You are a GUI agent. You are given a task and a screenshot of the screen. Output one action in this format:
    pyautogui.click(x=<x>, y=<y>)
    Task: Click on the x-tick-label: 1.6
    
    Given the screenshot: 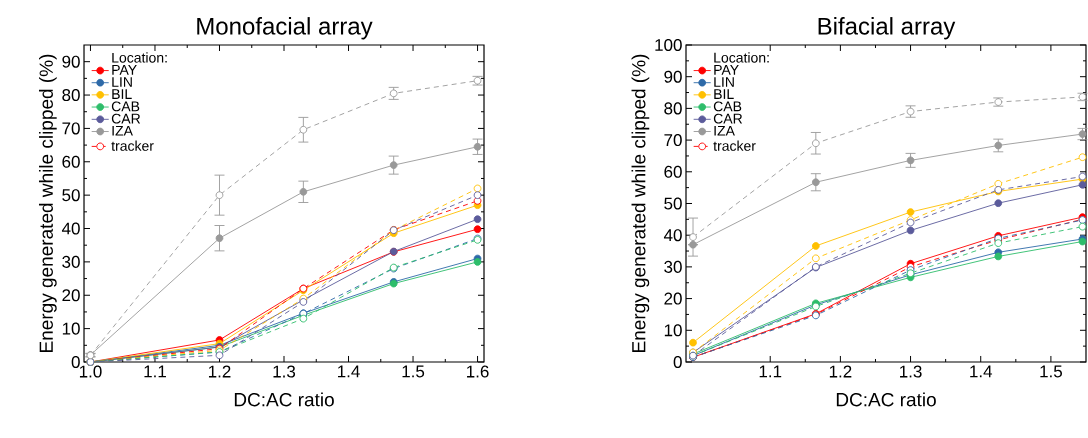 What is the action you would take?
    pyautogui.click(x=478, y=371)
    